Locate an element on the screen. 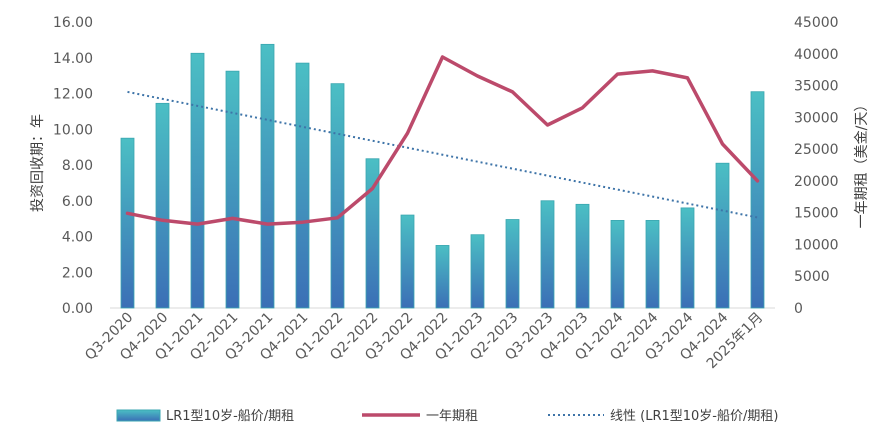  legend-bar-swatch is located at coordinates (138, 415).